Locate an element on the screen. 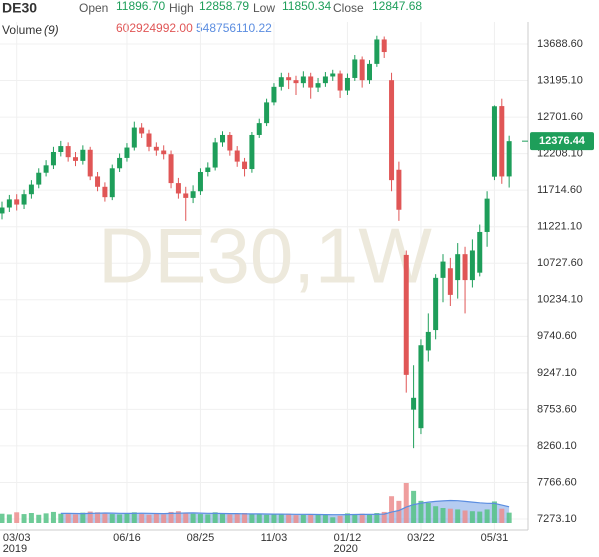 The height and width of the screenshot is (557, 599). open-value: 11896.70 is located at coordinates (140, 6).